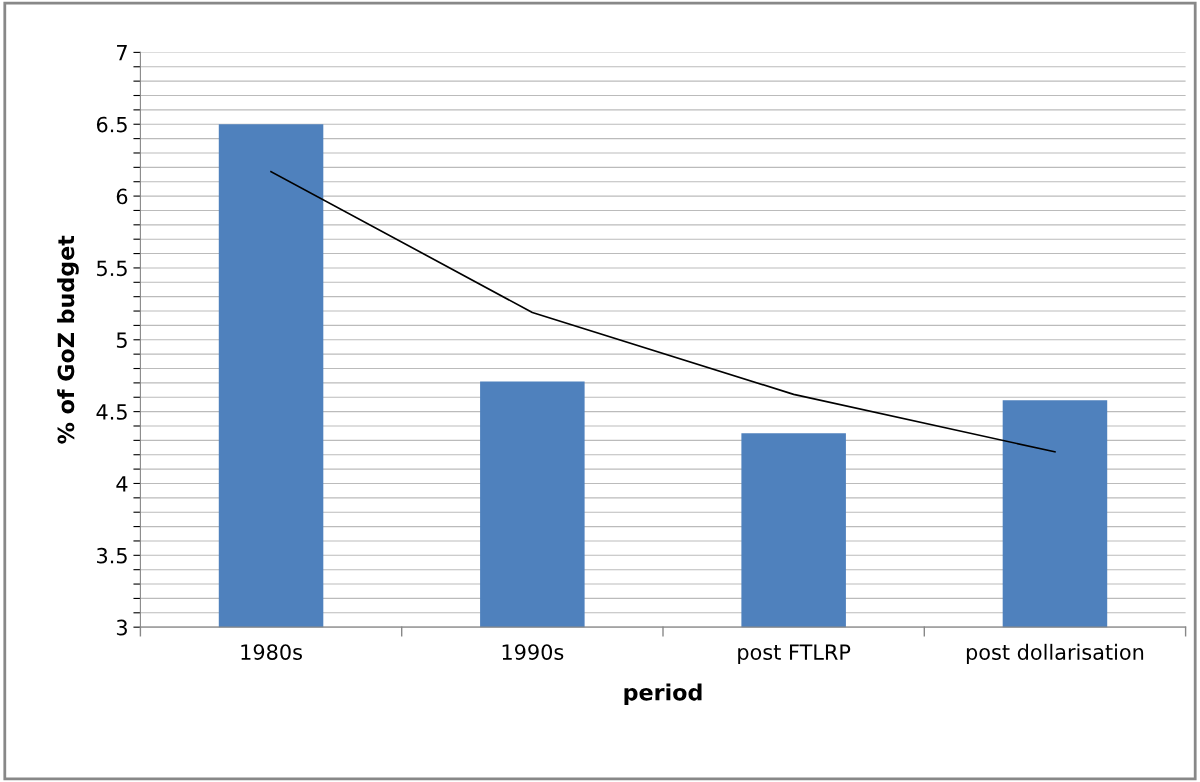  What do you see at coordinates (663, 694) in the screenshot?
I see `x-axis-title: period` at bounding box center [663, 694].